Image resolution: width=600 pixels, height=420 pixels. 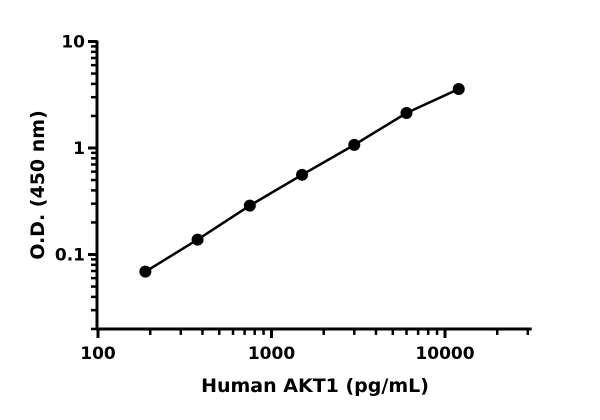 What do you see at coordinates (98, 354) in the screenshot?
I see `x-tick-label: 100` at bounding box center [98, 354].